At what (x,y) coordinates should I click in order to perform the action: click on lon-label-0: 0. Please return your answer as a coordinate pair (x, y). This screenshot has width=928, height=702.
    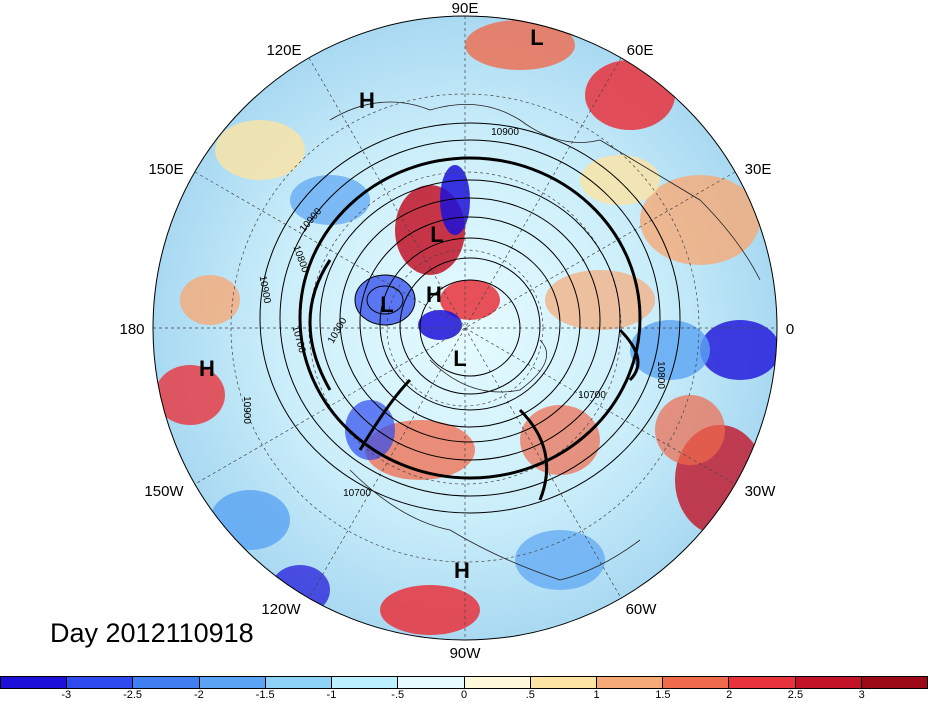
    Looking at the image, I should click on (790, 329).